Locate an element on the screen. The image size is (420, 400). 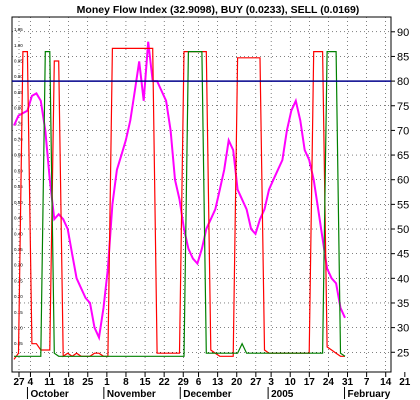
left-tick-label: 0.65 is located at coordinates (18, 155).